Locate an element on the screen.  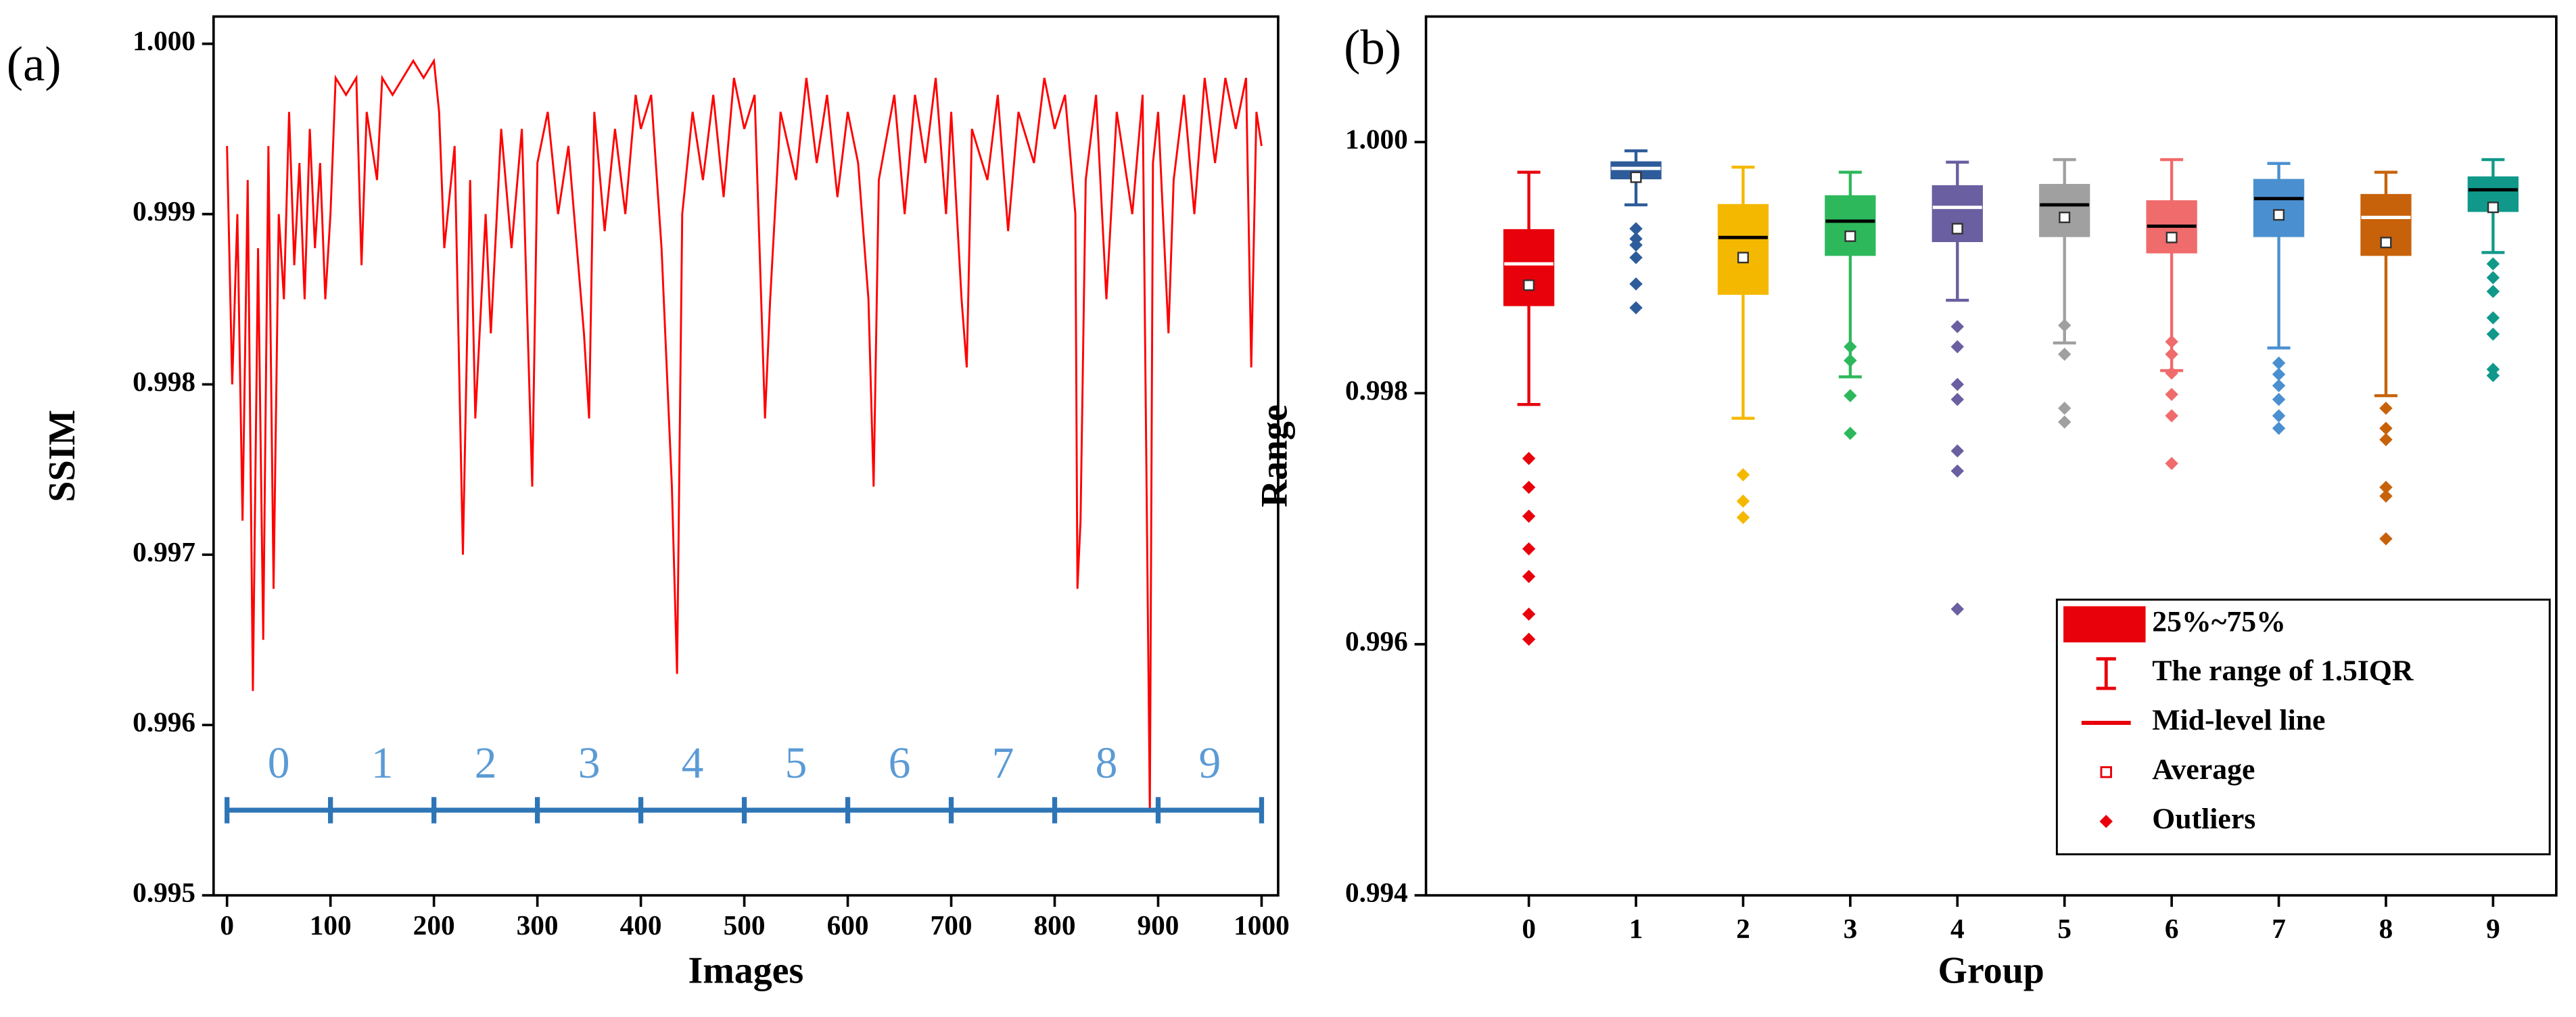
group-label: 5 is located at coordinates (796, 763).